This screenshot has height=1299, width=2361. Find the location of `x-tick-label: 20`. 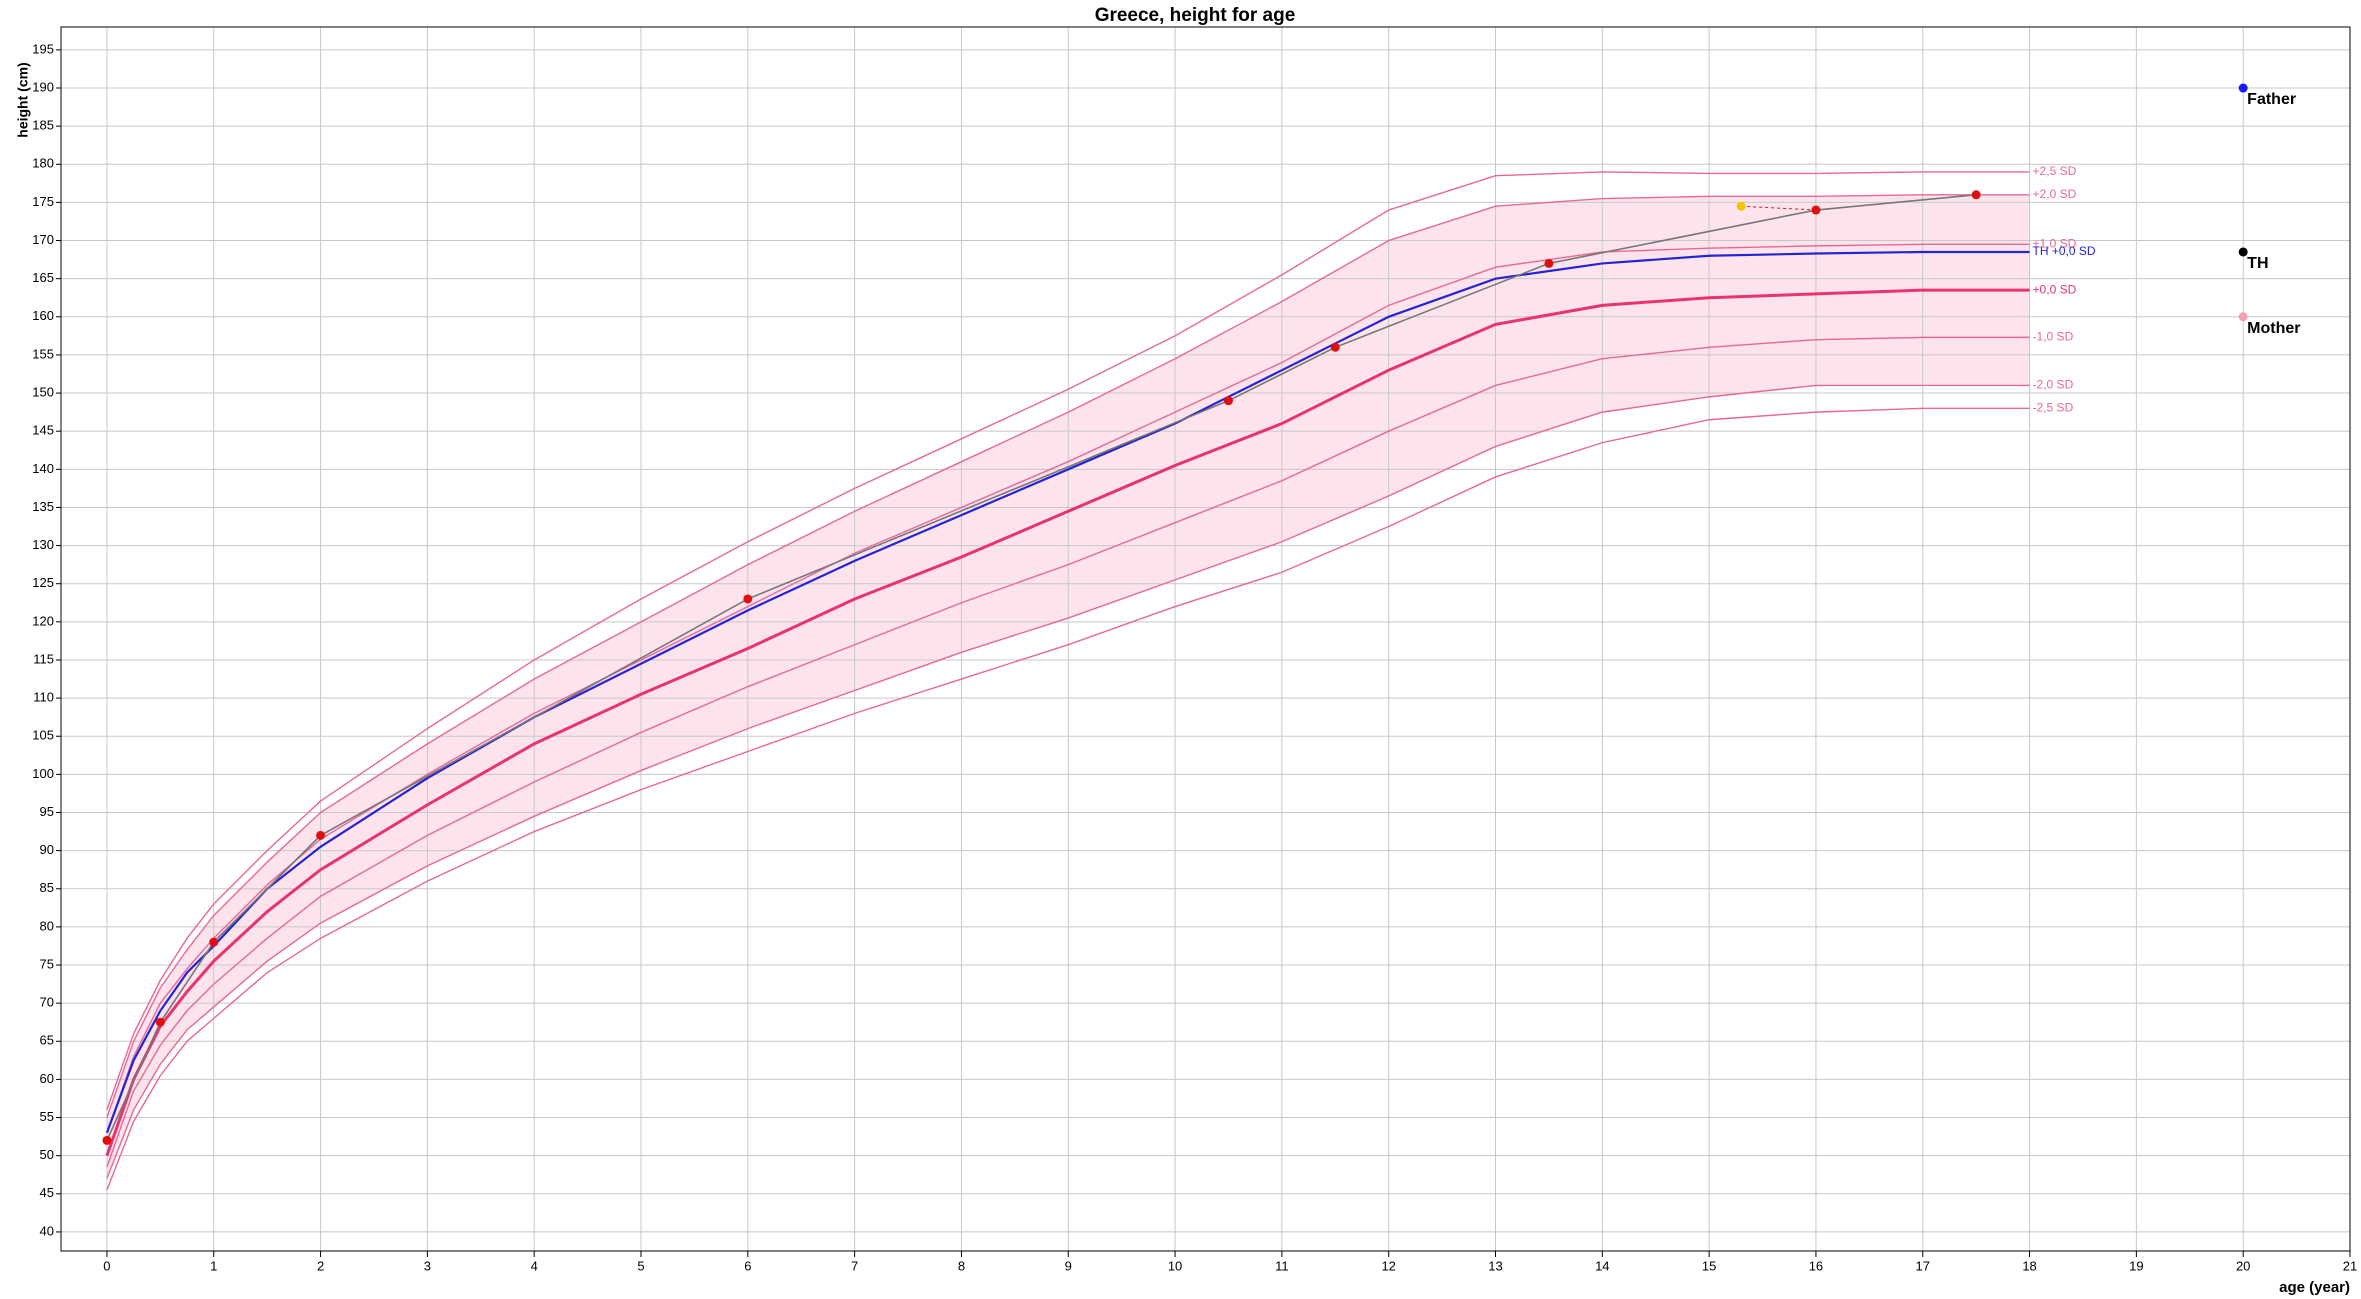

x-tick-label: 20 is located at coordinates (2243, 1265).